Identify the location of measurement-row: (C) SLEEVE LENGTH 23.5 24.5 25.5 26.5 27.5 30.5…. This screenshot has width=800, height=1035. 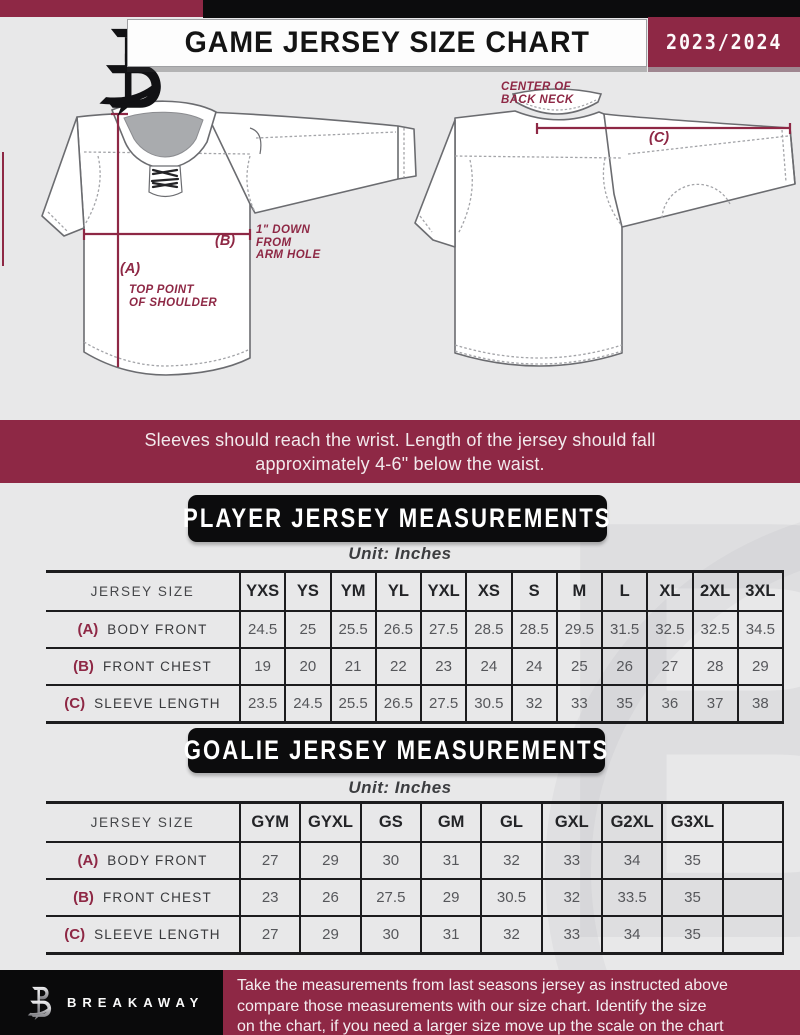
(415, 704).